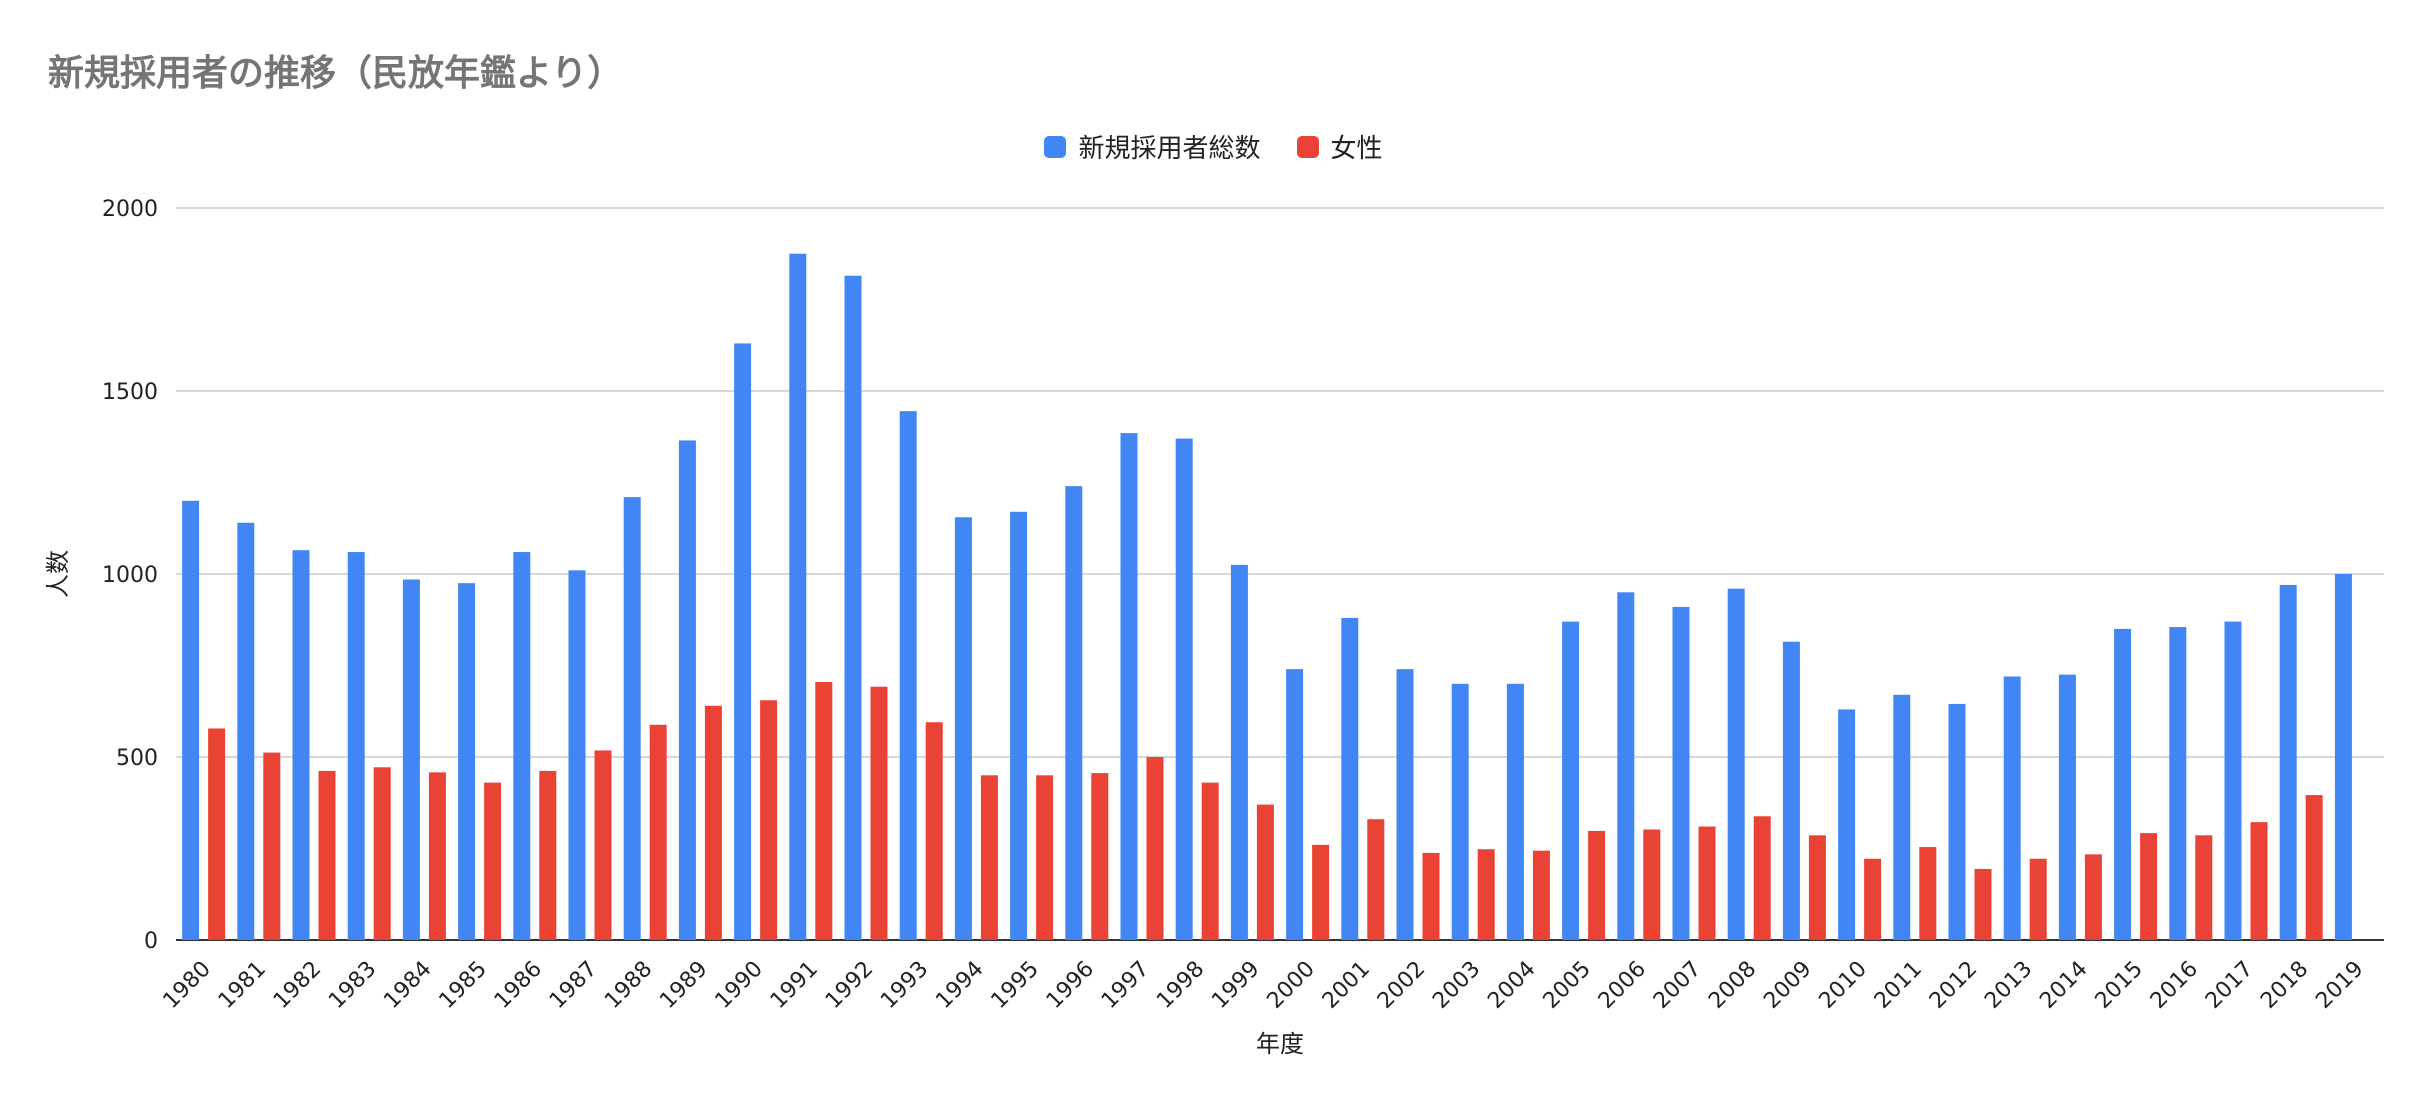 The height and width of the screenshot is (1102, 2427). I want to click on y-tick-label: 500, so click(137, 758).